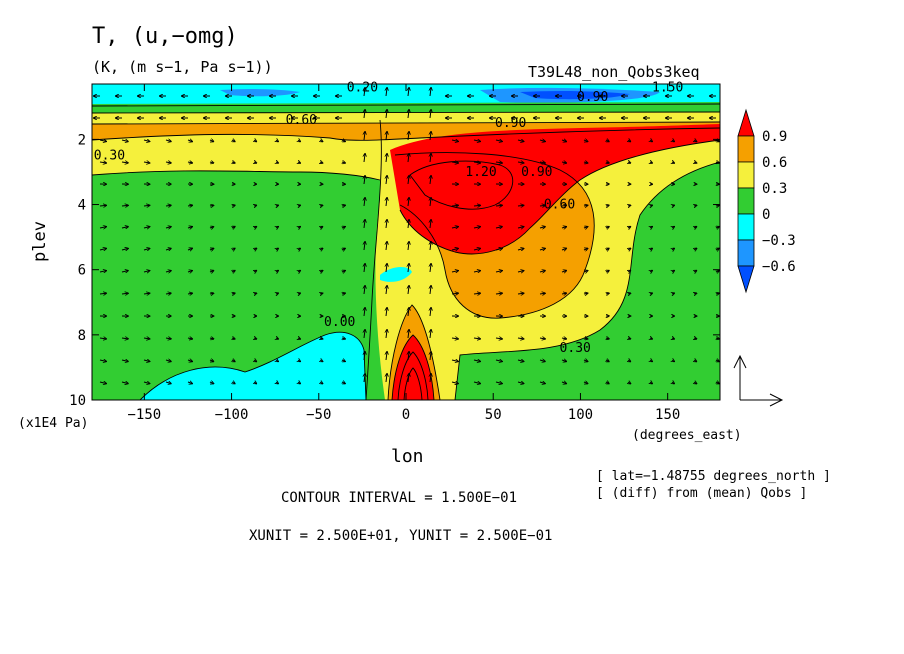 This screenshot has height=654, width=904. Describe the element at coordinates (82, 271) in the screenshot. I see `y-tick-label: 6` at that location.